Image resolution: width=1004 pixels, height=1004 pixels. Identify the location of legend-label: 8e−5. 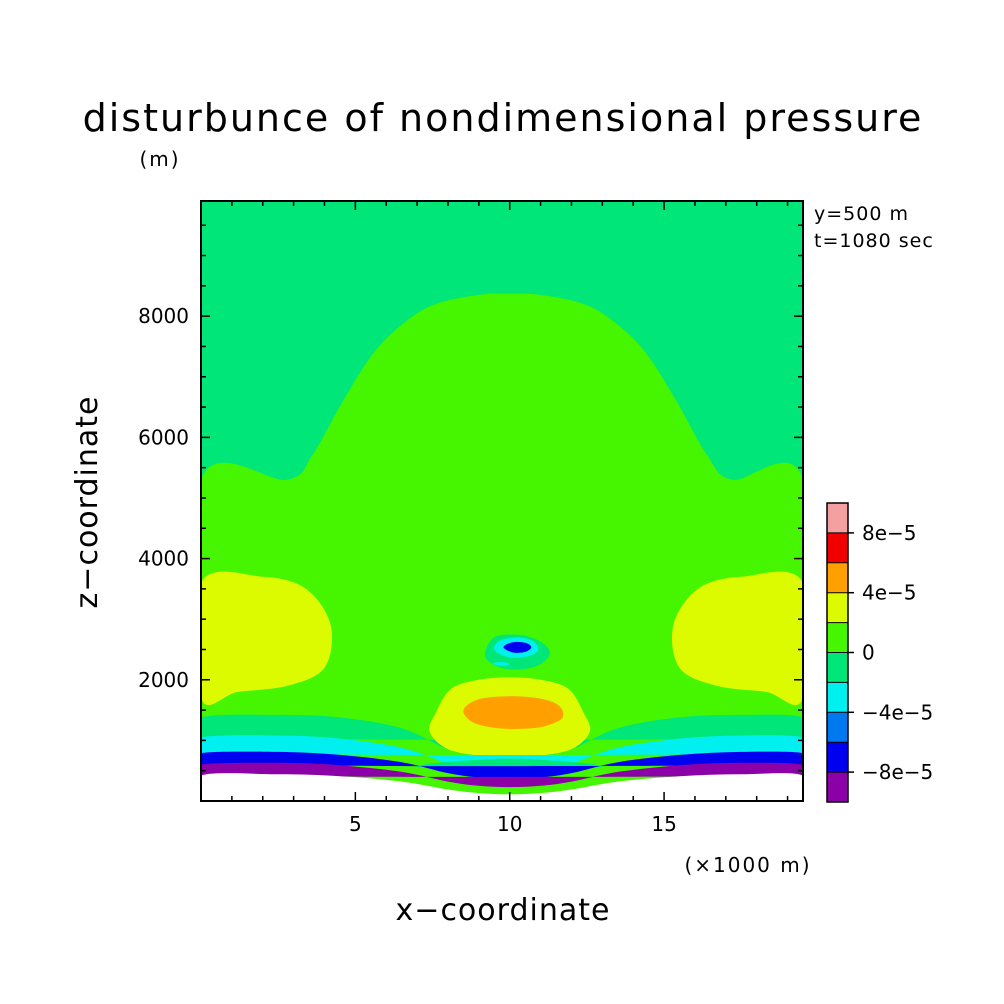
(889, 533).